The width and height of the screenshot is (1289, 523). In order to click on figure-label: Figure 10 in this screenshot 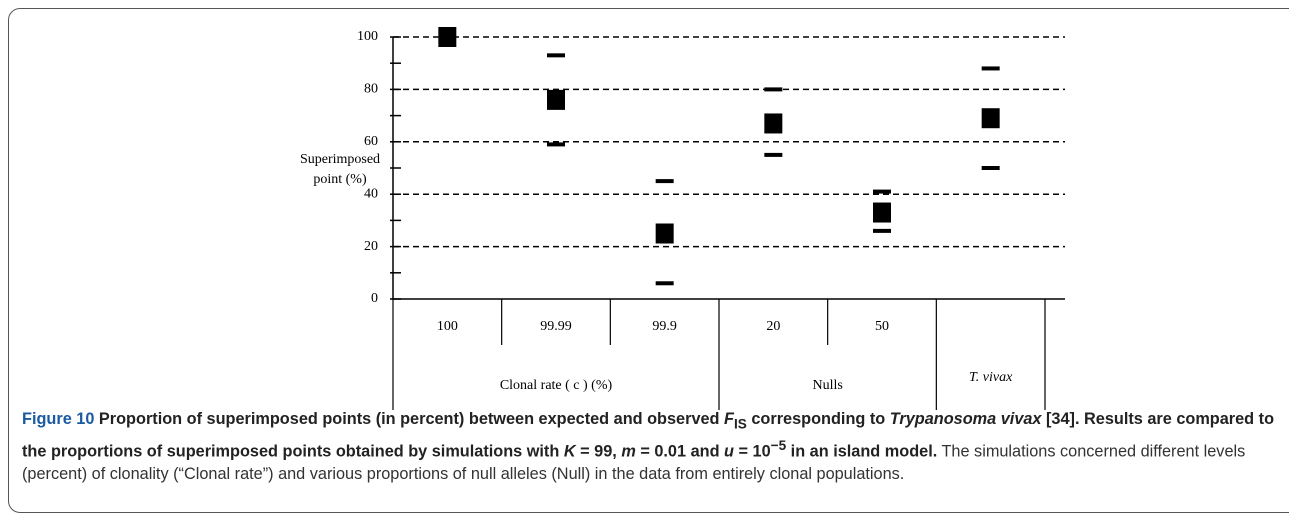, I will do `click(58, 419)`.